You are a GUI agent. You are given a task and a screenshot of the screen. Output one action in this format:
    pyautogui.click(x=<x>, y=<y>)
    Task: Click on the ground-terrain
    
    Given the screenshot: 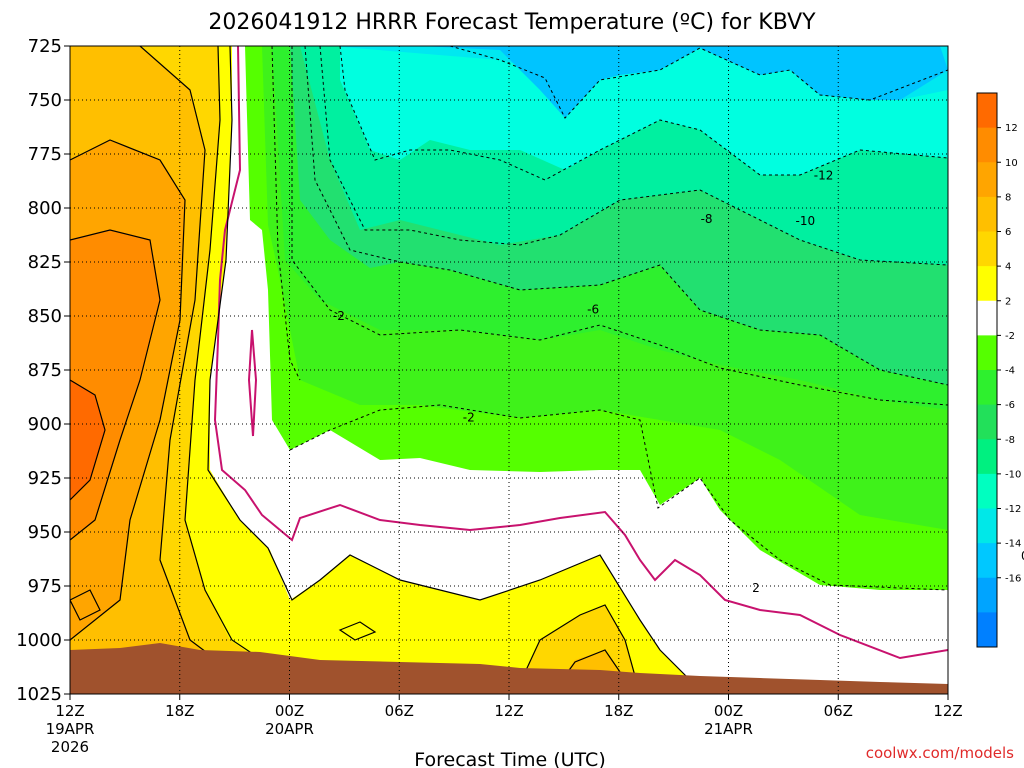 What is the action you would take?
    pyautogui.click(x=509, y=668)
    